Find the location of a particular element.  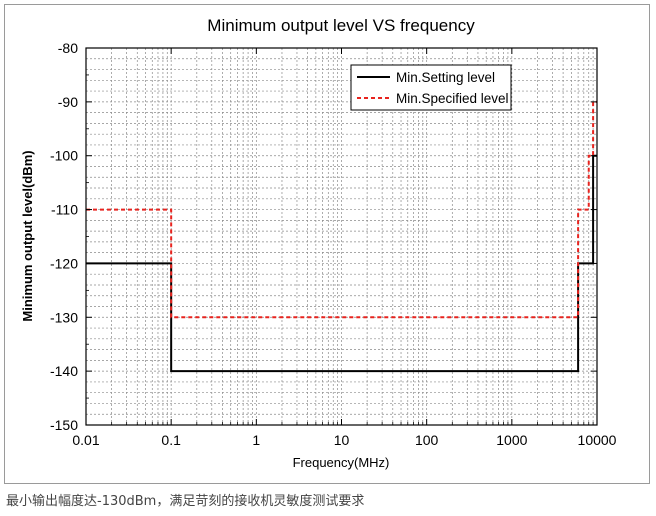

y-tick-label: -130 is located at coordinates (64, 317).